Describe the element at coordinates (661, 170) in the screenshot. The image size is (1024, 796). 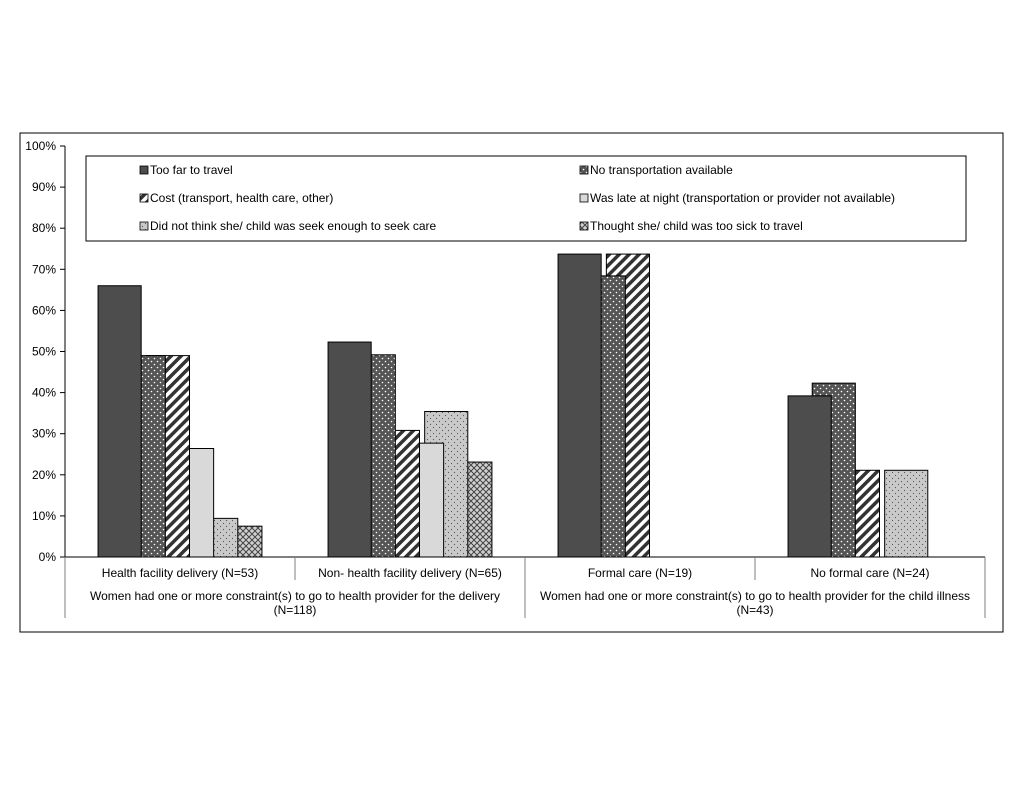
I see `legend-label: No transportation available` at that location.